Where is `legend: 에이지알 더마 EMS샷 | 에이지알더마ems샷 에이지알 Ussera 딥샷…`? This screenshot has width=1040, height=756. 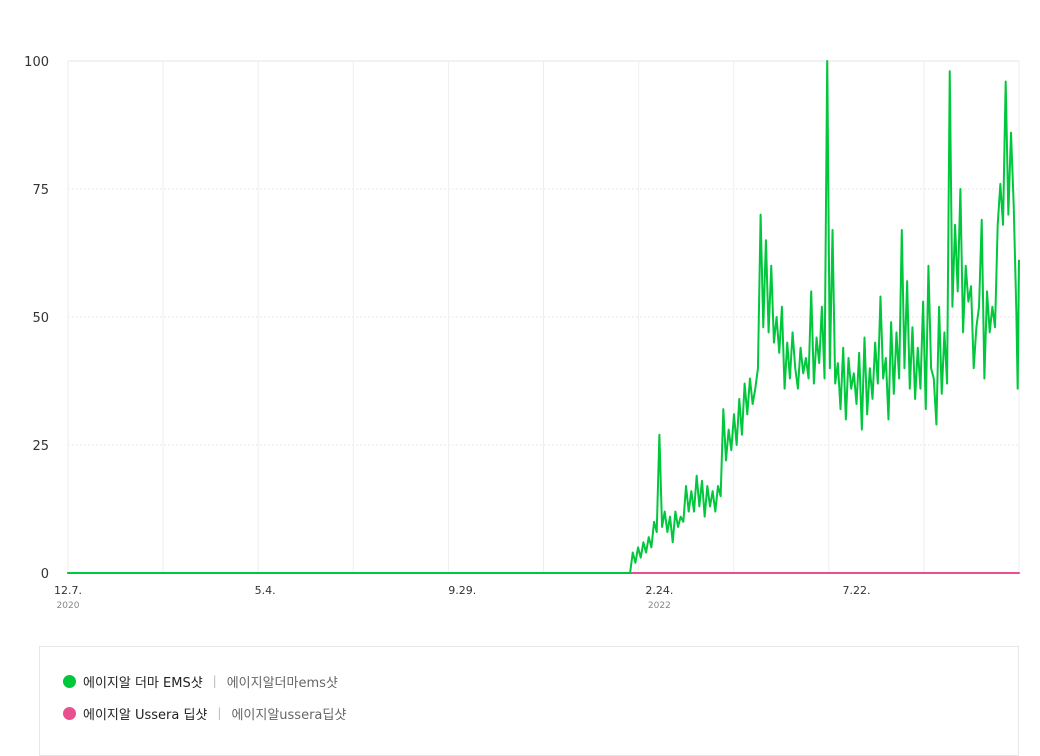 legend: 에이지알 더마 EMS샷 | 에이지알더마ems샷 에이지알 Ussera 딥샷… is located at coordinates (529, 701).